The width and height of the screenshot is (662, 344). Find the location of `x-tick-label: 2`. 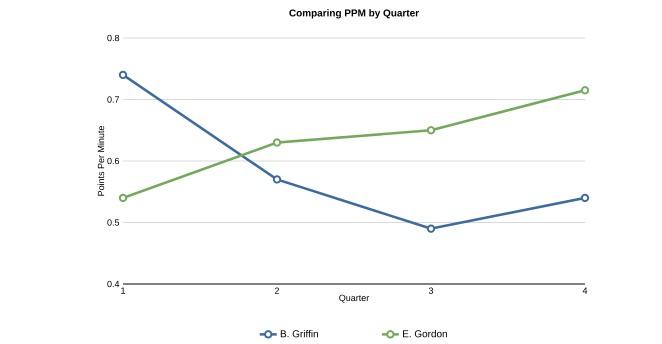

x-tick-label: 2 is located at coordinates (277, 291).